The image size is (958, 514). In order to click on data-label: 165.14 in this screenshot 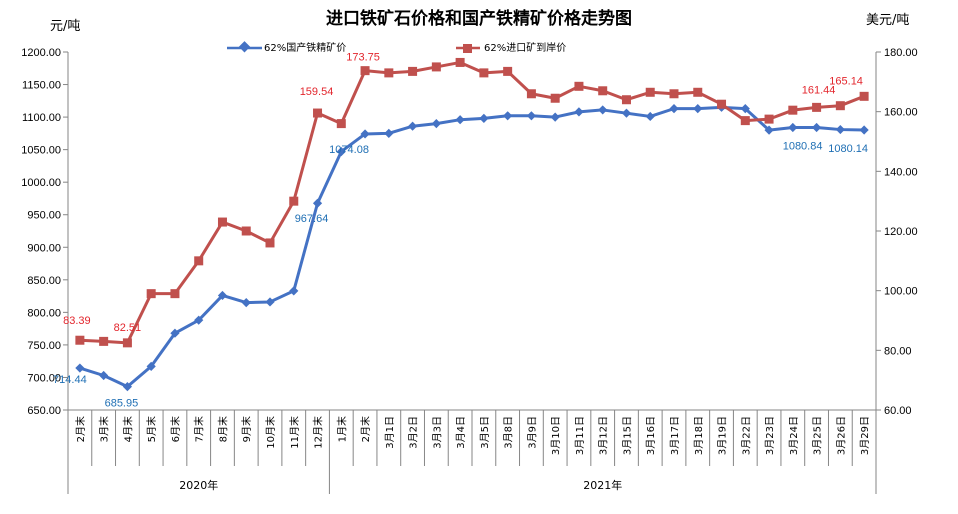, I will do `click(846, 81)`.